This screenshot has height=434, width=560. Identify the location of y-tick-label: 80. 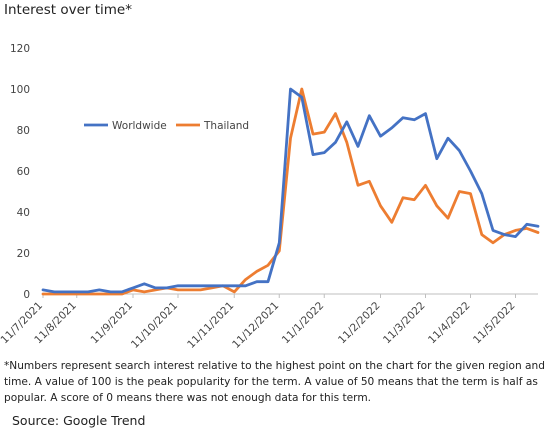
(23, 131).